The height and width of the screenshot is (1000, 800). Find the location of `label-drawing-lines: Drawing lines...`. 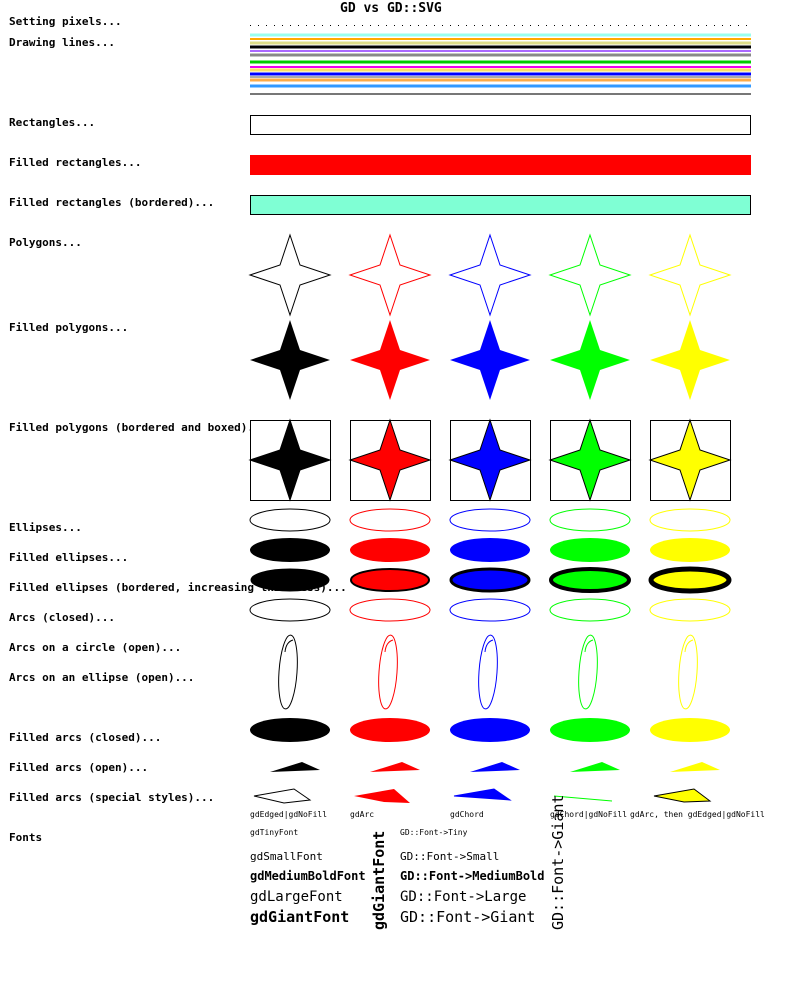

label-drawing-lines: Drawing lines... is located at coordinates (62, 42).